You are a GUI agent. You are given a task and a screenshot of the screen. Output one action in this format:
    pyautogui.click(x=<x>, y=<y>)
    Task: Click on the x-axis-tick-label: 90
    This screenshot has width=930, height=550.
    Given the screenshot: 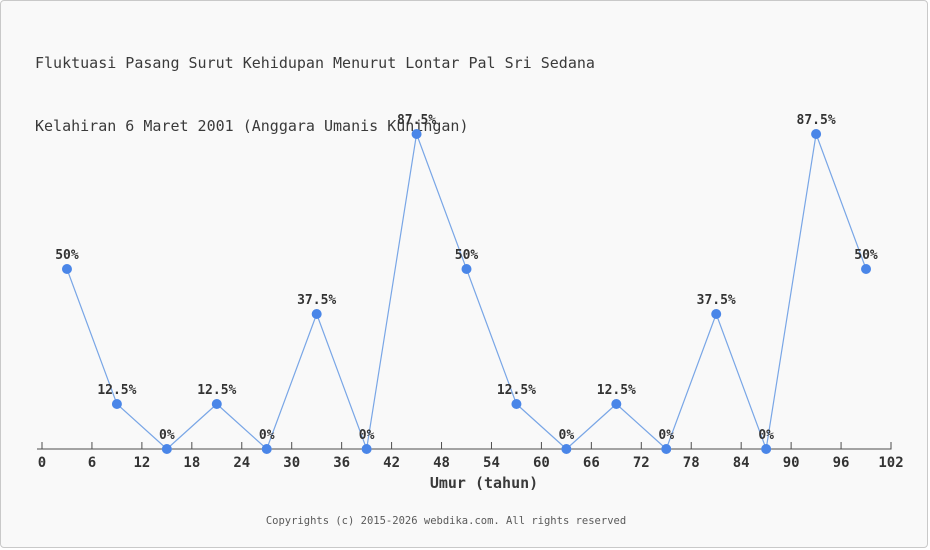 What is the action you would take?
    pyautogui.click(x=791, y=463)
    